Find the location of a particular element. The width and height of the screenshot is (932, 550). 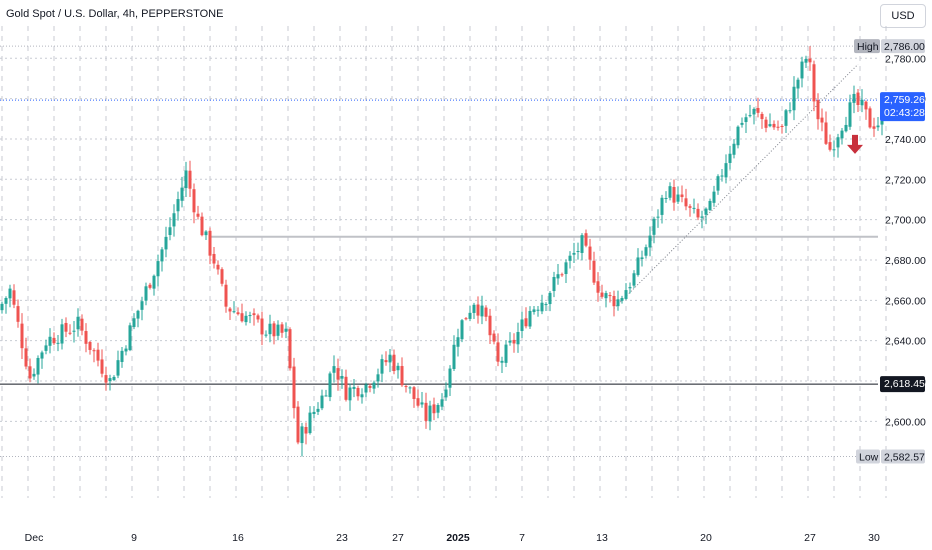

current-price-box is located at coordinates (902, 107).